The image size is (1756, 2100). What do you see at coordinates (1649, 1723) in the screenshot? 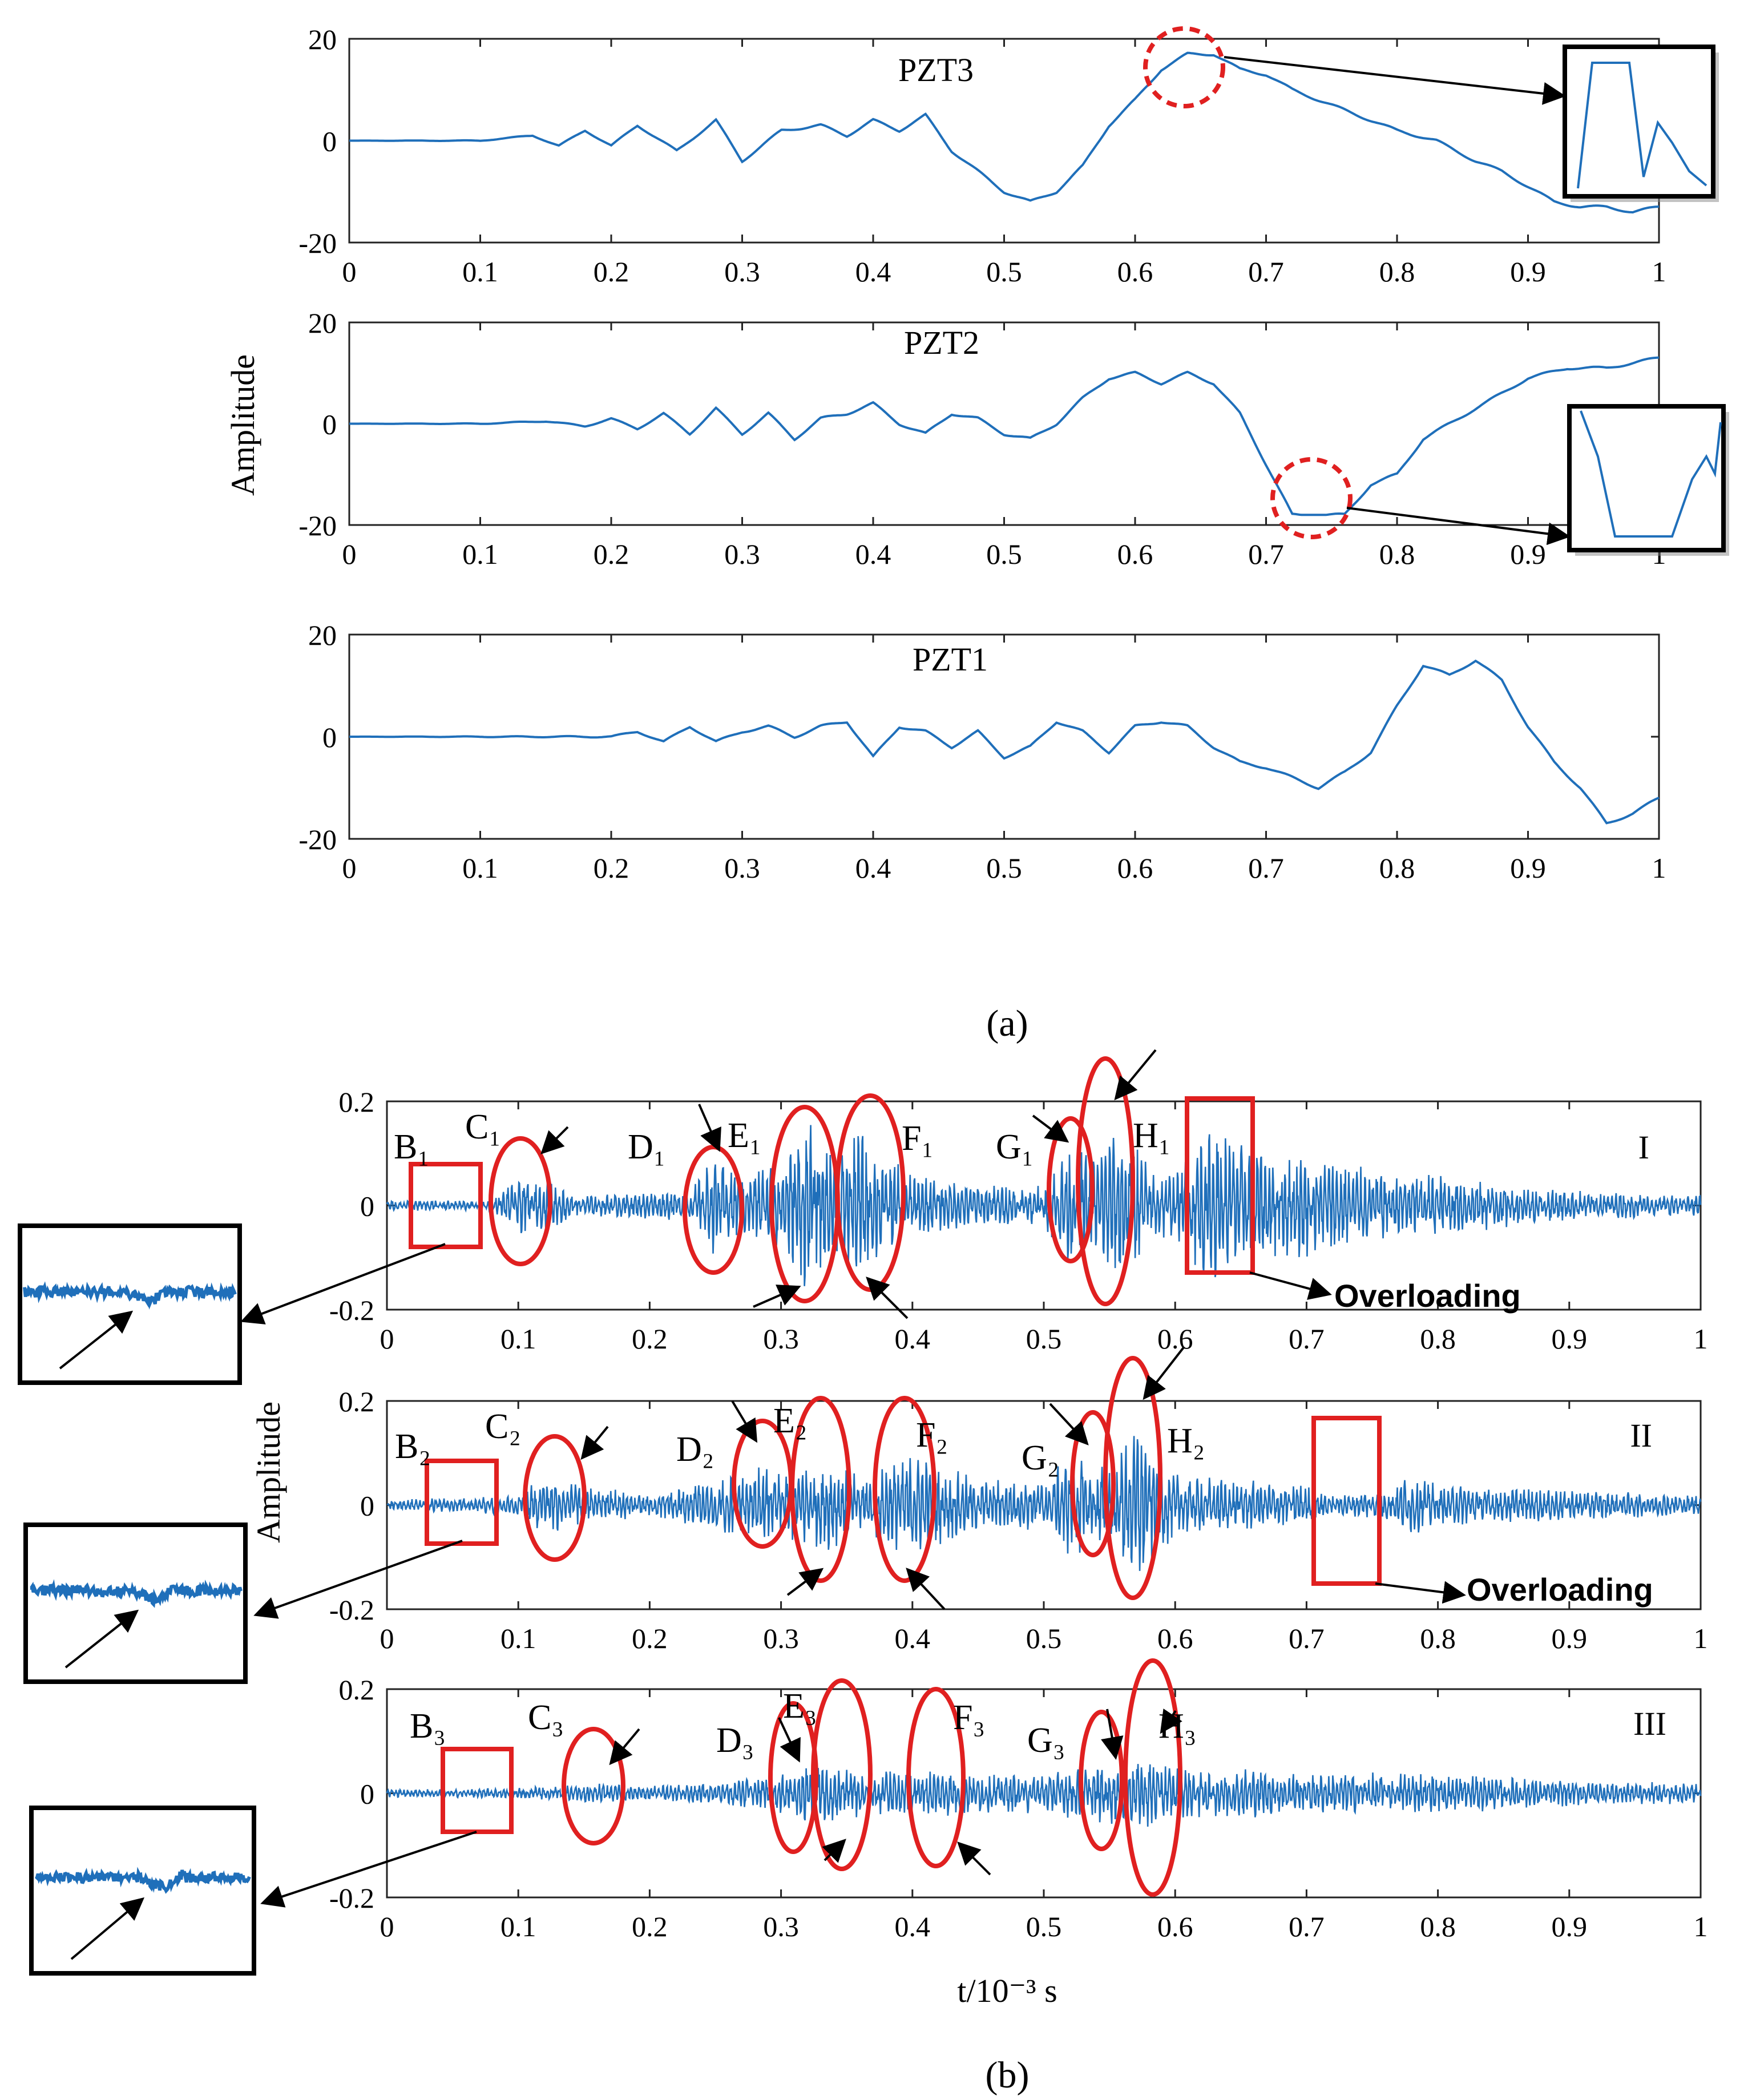
I see `panel-title: III` at bounding box center [1649, 1723].